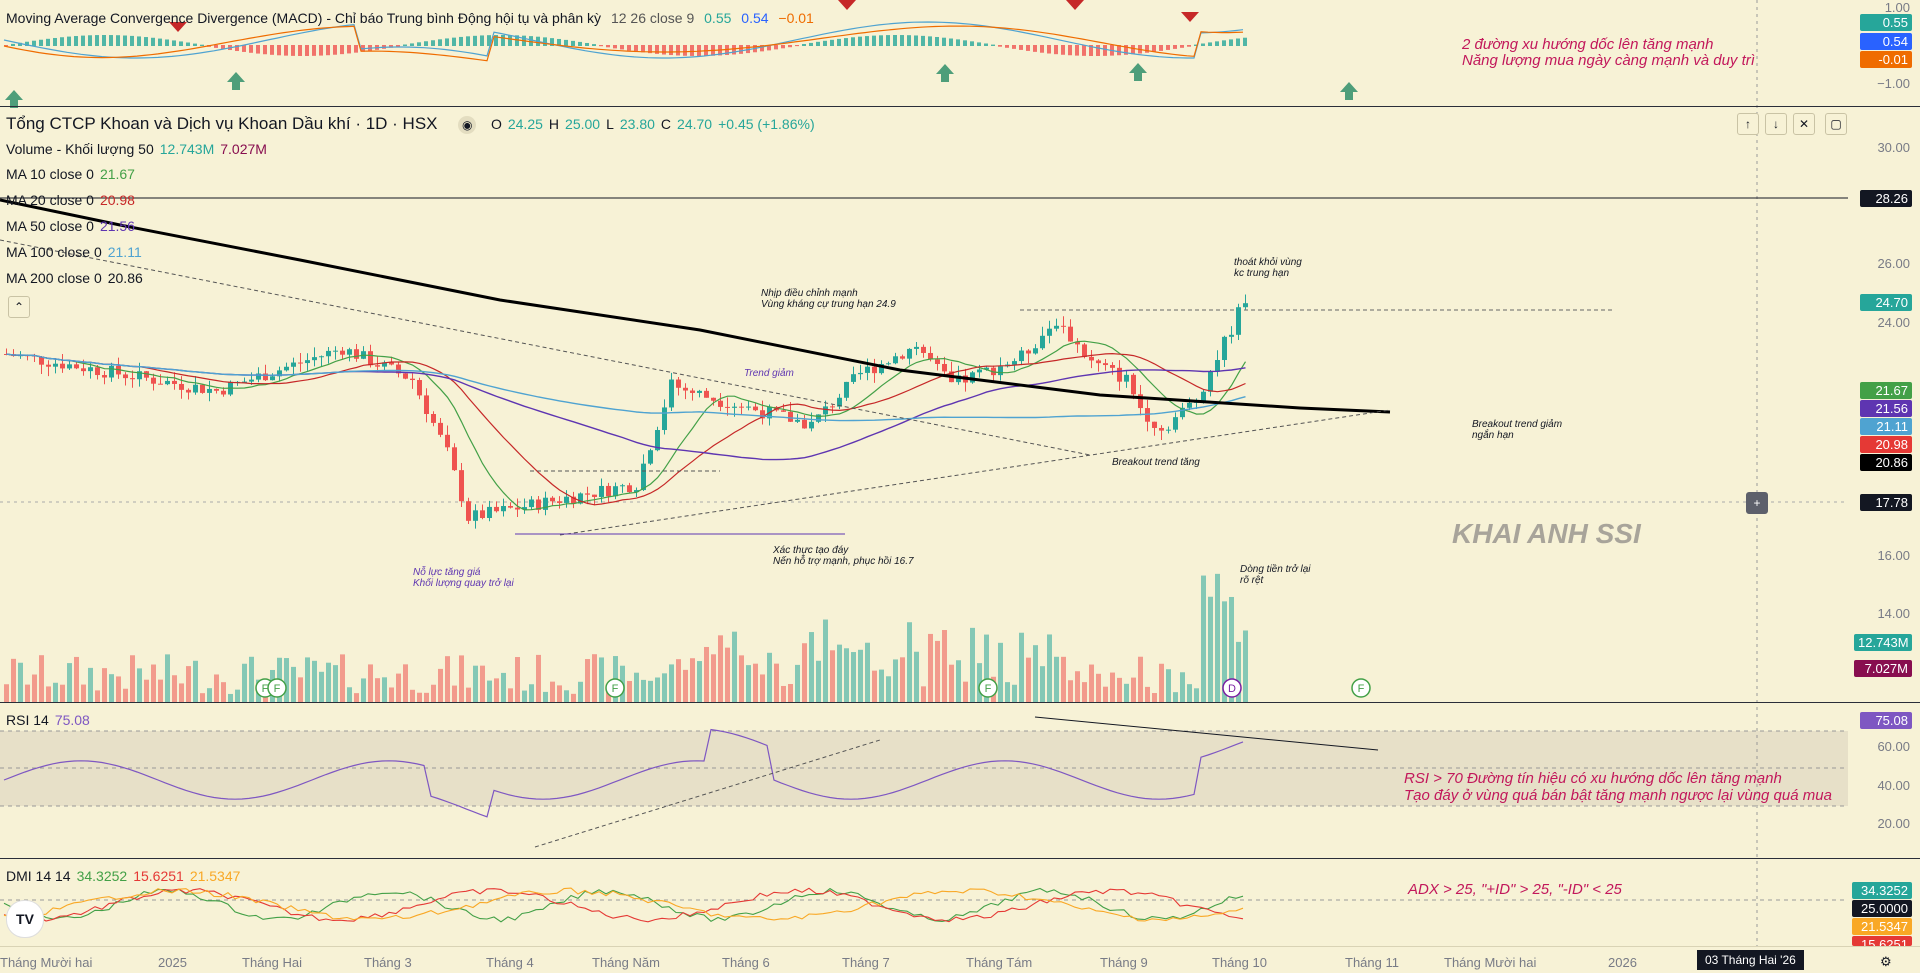 The image size is (1920, 973). What do you see at coordinates (73, 200) in the screenshot?
I see `ma-legend-item: MA 20 close 0 20.98` at bounding box center [73, 200].